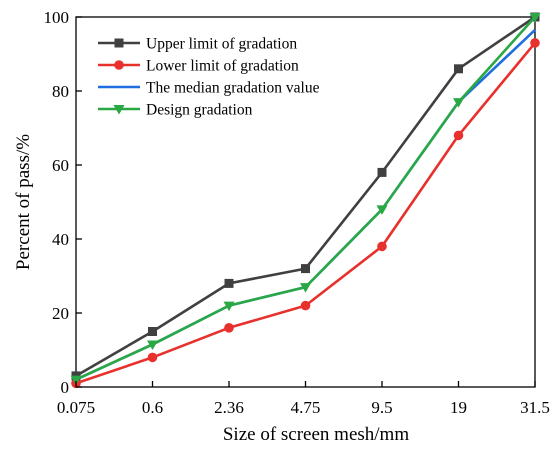  What do you see at coordinates (60, 313) in the screenshot?
I see `y-tick-label: 20` at bounding box center [60, 313].